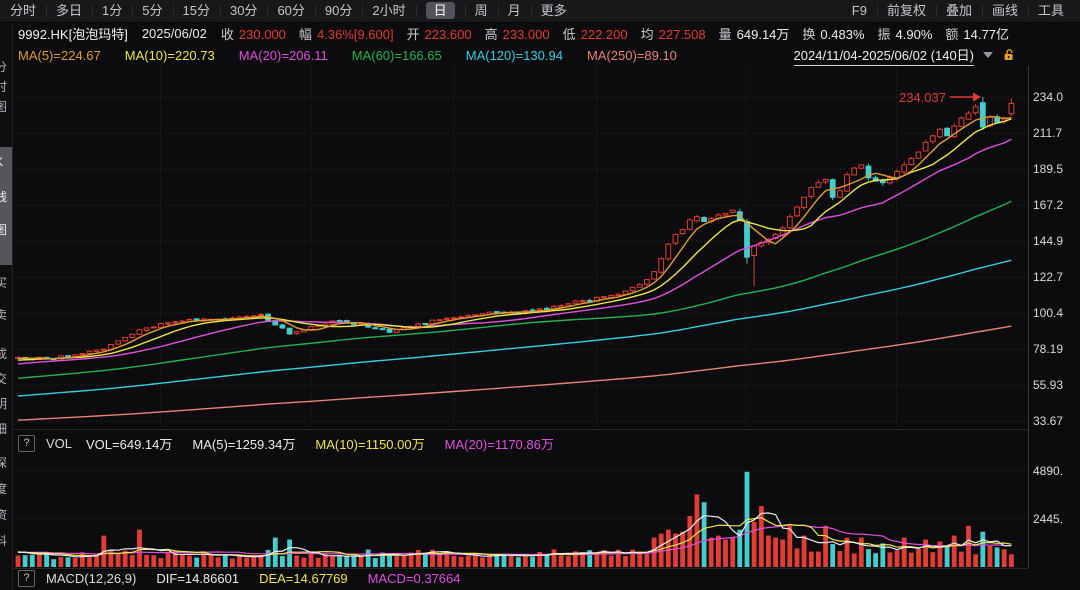  I want to click on quote-field-额: 额 14.77亿, so click(977, 34).